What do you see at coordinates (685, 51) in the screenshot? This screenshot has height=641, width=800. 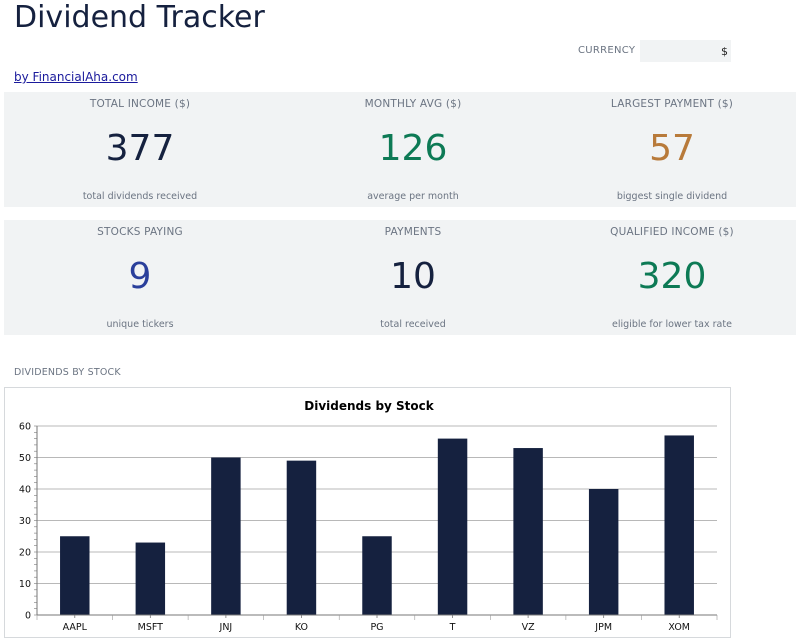 I see `currency-input` at bounding box center [685, 51].